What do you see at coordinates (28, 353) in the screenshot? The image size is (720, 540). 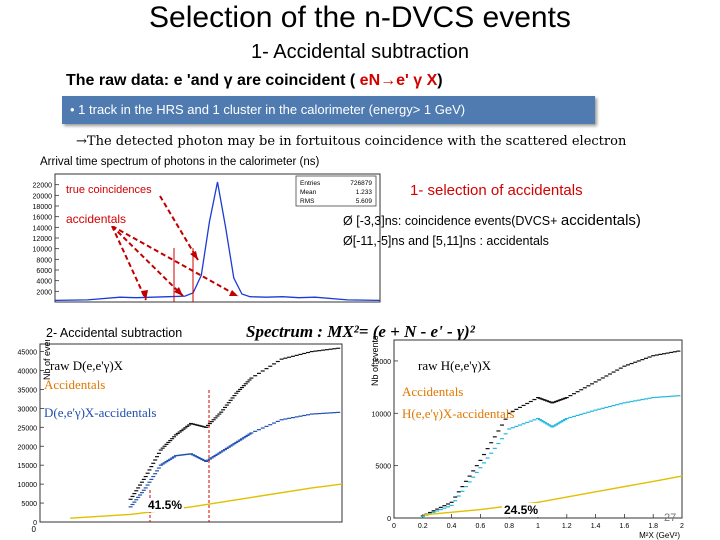 I see `y-tick: 45000` at bounding box center [28, 353].